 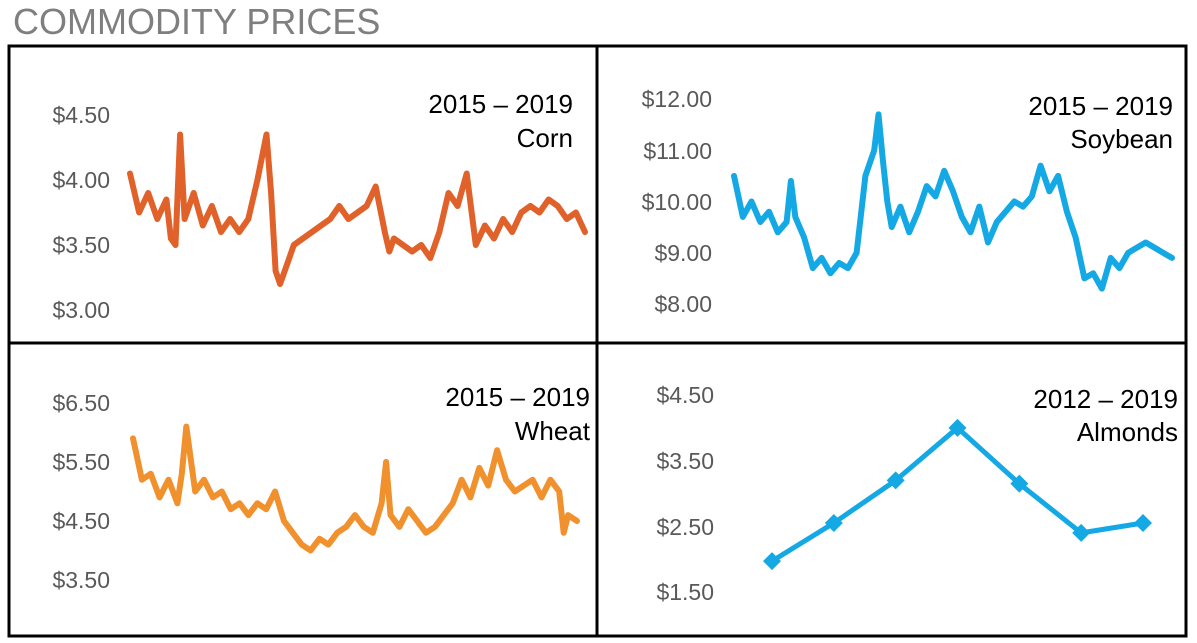 I want to click on panel-subtitle-almonds: Almonds, so click(x=1127, y=432).